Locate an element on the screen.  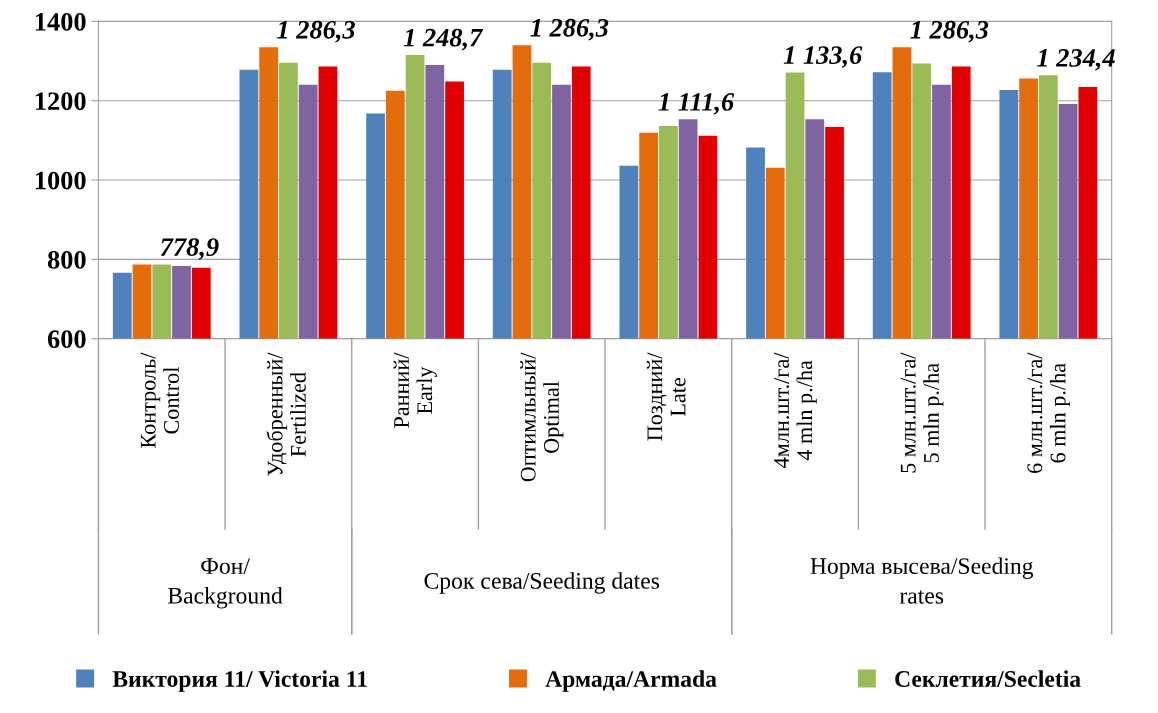
y-tick-label: 1400 is located at coordinates (60, 22).